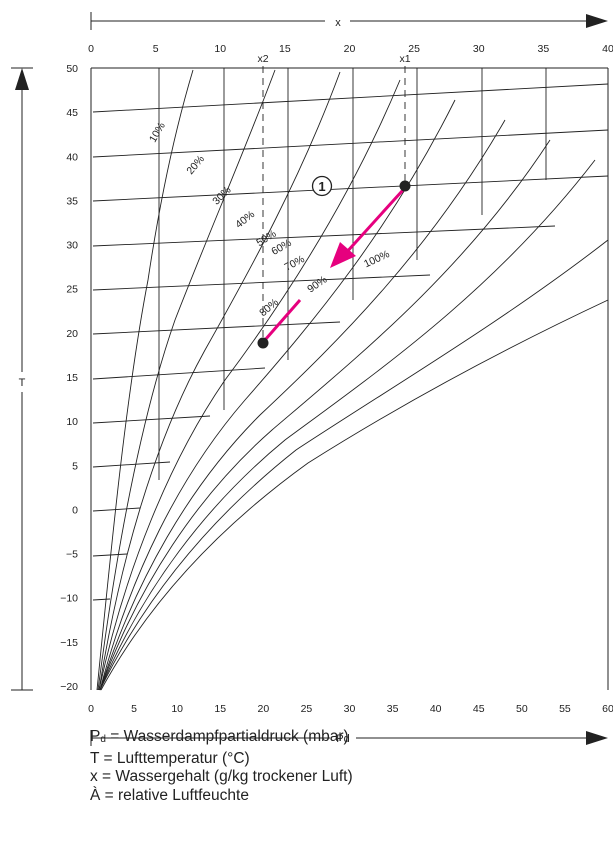 This screenshot has width=613, height=845. I want to click on top-axis-arrow, so click(349, 21).